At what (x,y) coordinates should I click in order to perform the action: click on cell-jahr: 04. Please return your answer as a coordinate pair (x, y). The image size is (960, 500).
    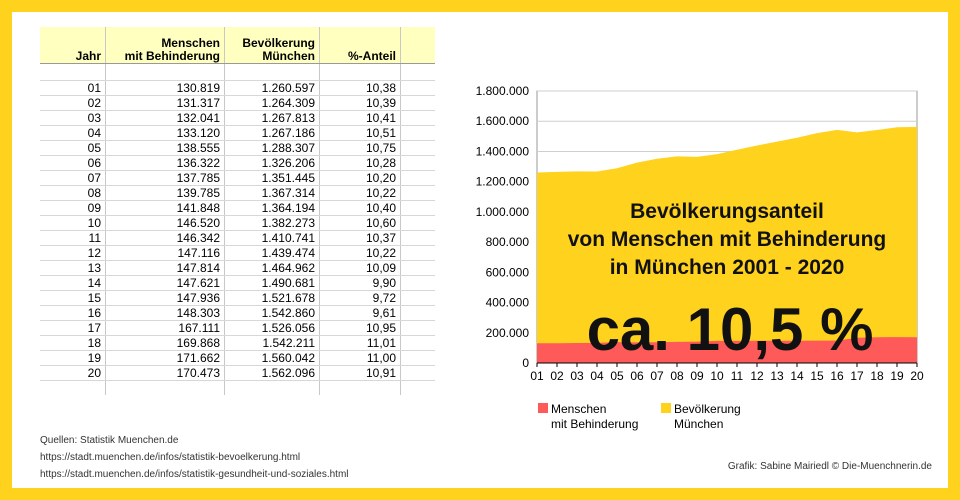
    Looking at the image, I should click on (73, 133).